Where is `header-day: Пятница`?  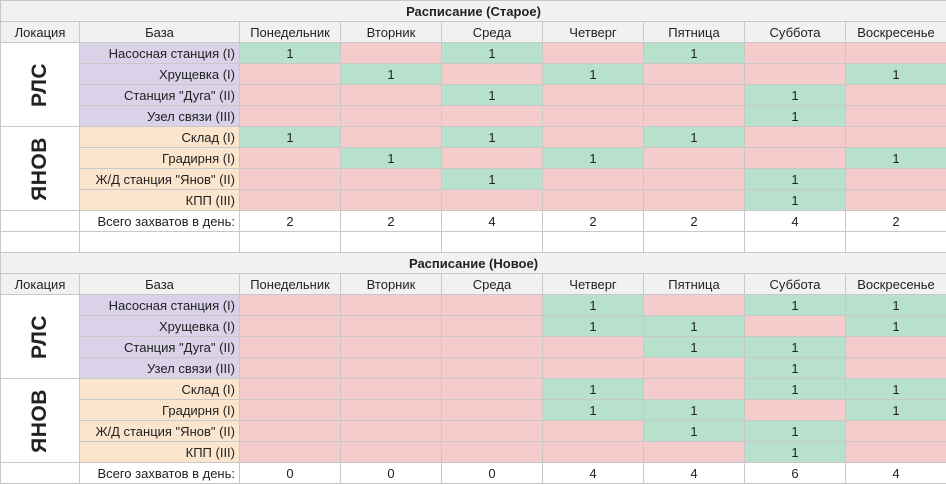
header-day: Пятница is located at coordinates (694, 32).